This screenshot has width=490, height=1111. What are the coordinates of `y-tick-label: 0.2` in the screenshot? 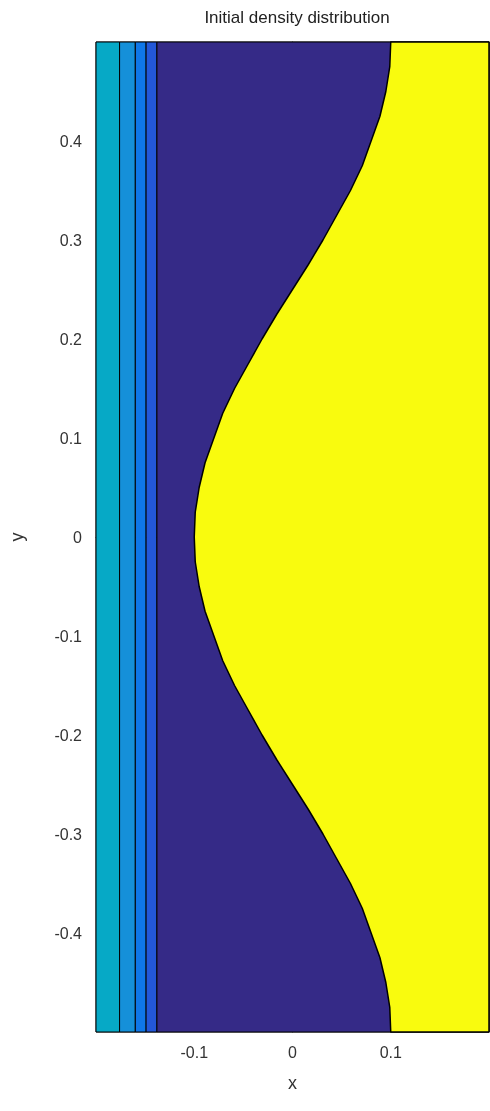 It's located at (71, 339).